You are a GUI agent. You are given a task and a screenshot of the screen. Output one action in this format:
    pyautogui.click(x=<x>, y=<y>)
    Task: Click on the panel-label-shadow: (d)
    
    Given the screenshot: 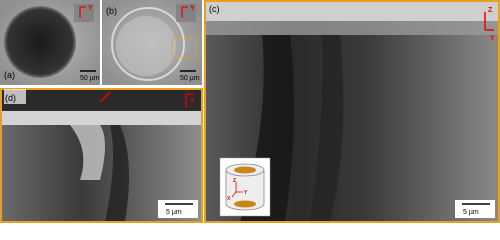 What is the action you would take?
    pyautogui.click(x=10, y=98)
    